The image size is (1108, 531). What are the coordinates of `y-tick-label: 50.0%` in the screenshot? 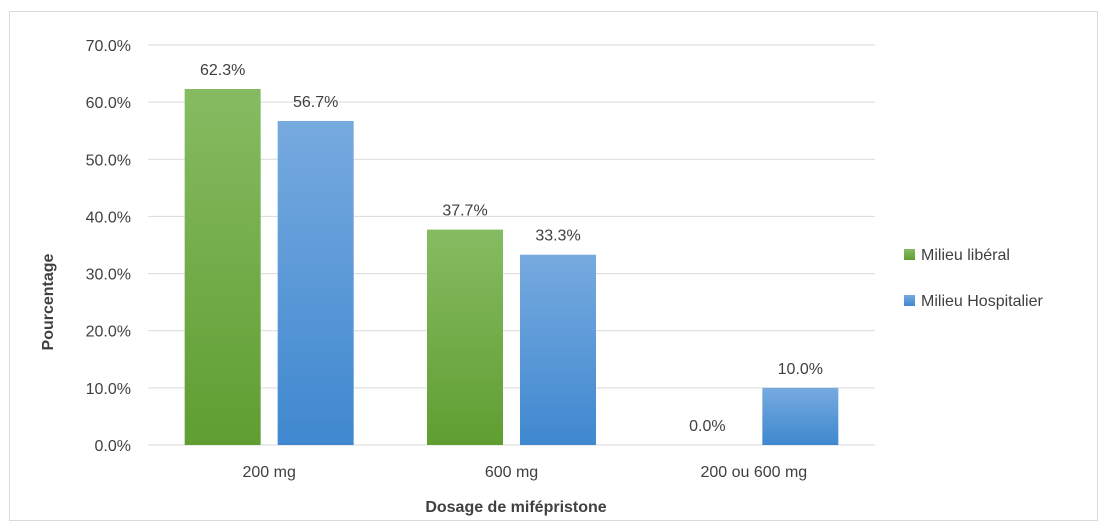 It's located at (108, 160).